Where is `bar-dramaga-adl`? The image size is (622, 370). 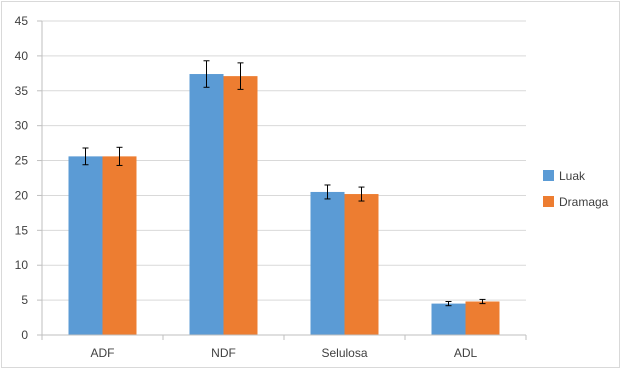
bar-dramaga-adl is located at coordinates (482, 318).